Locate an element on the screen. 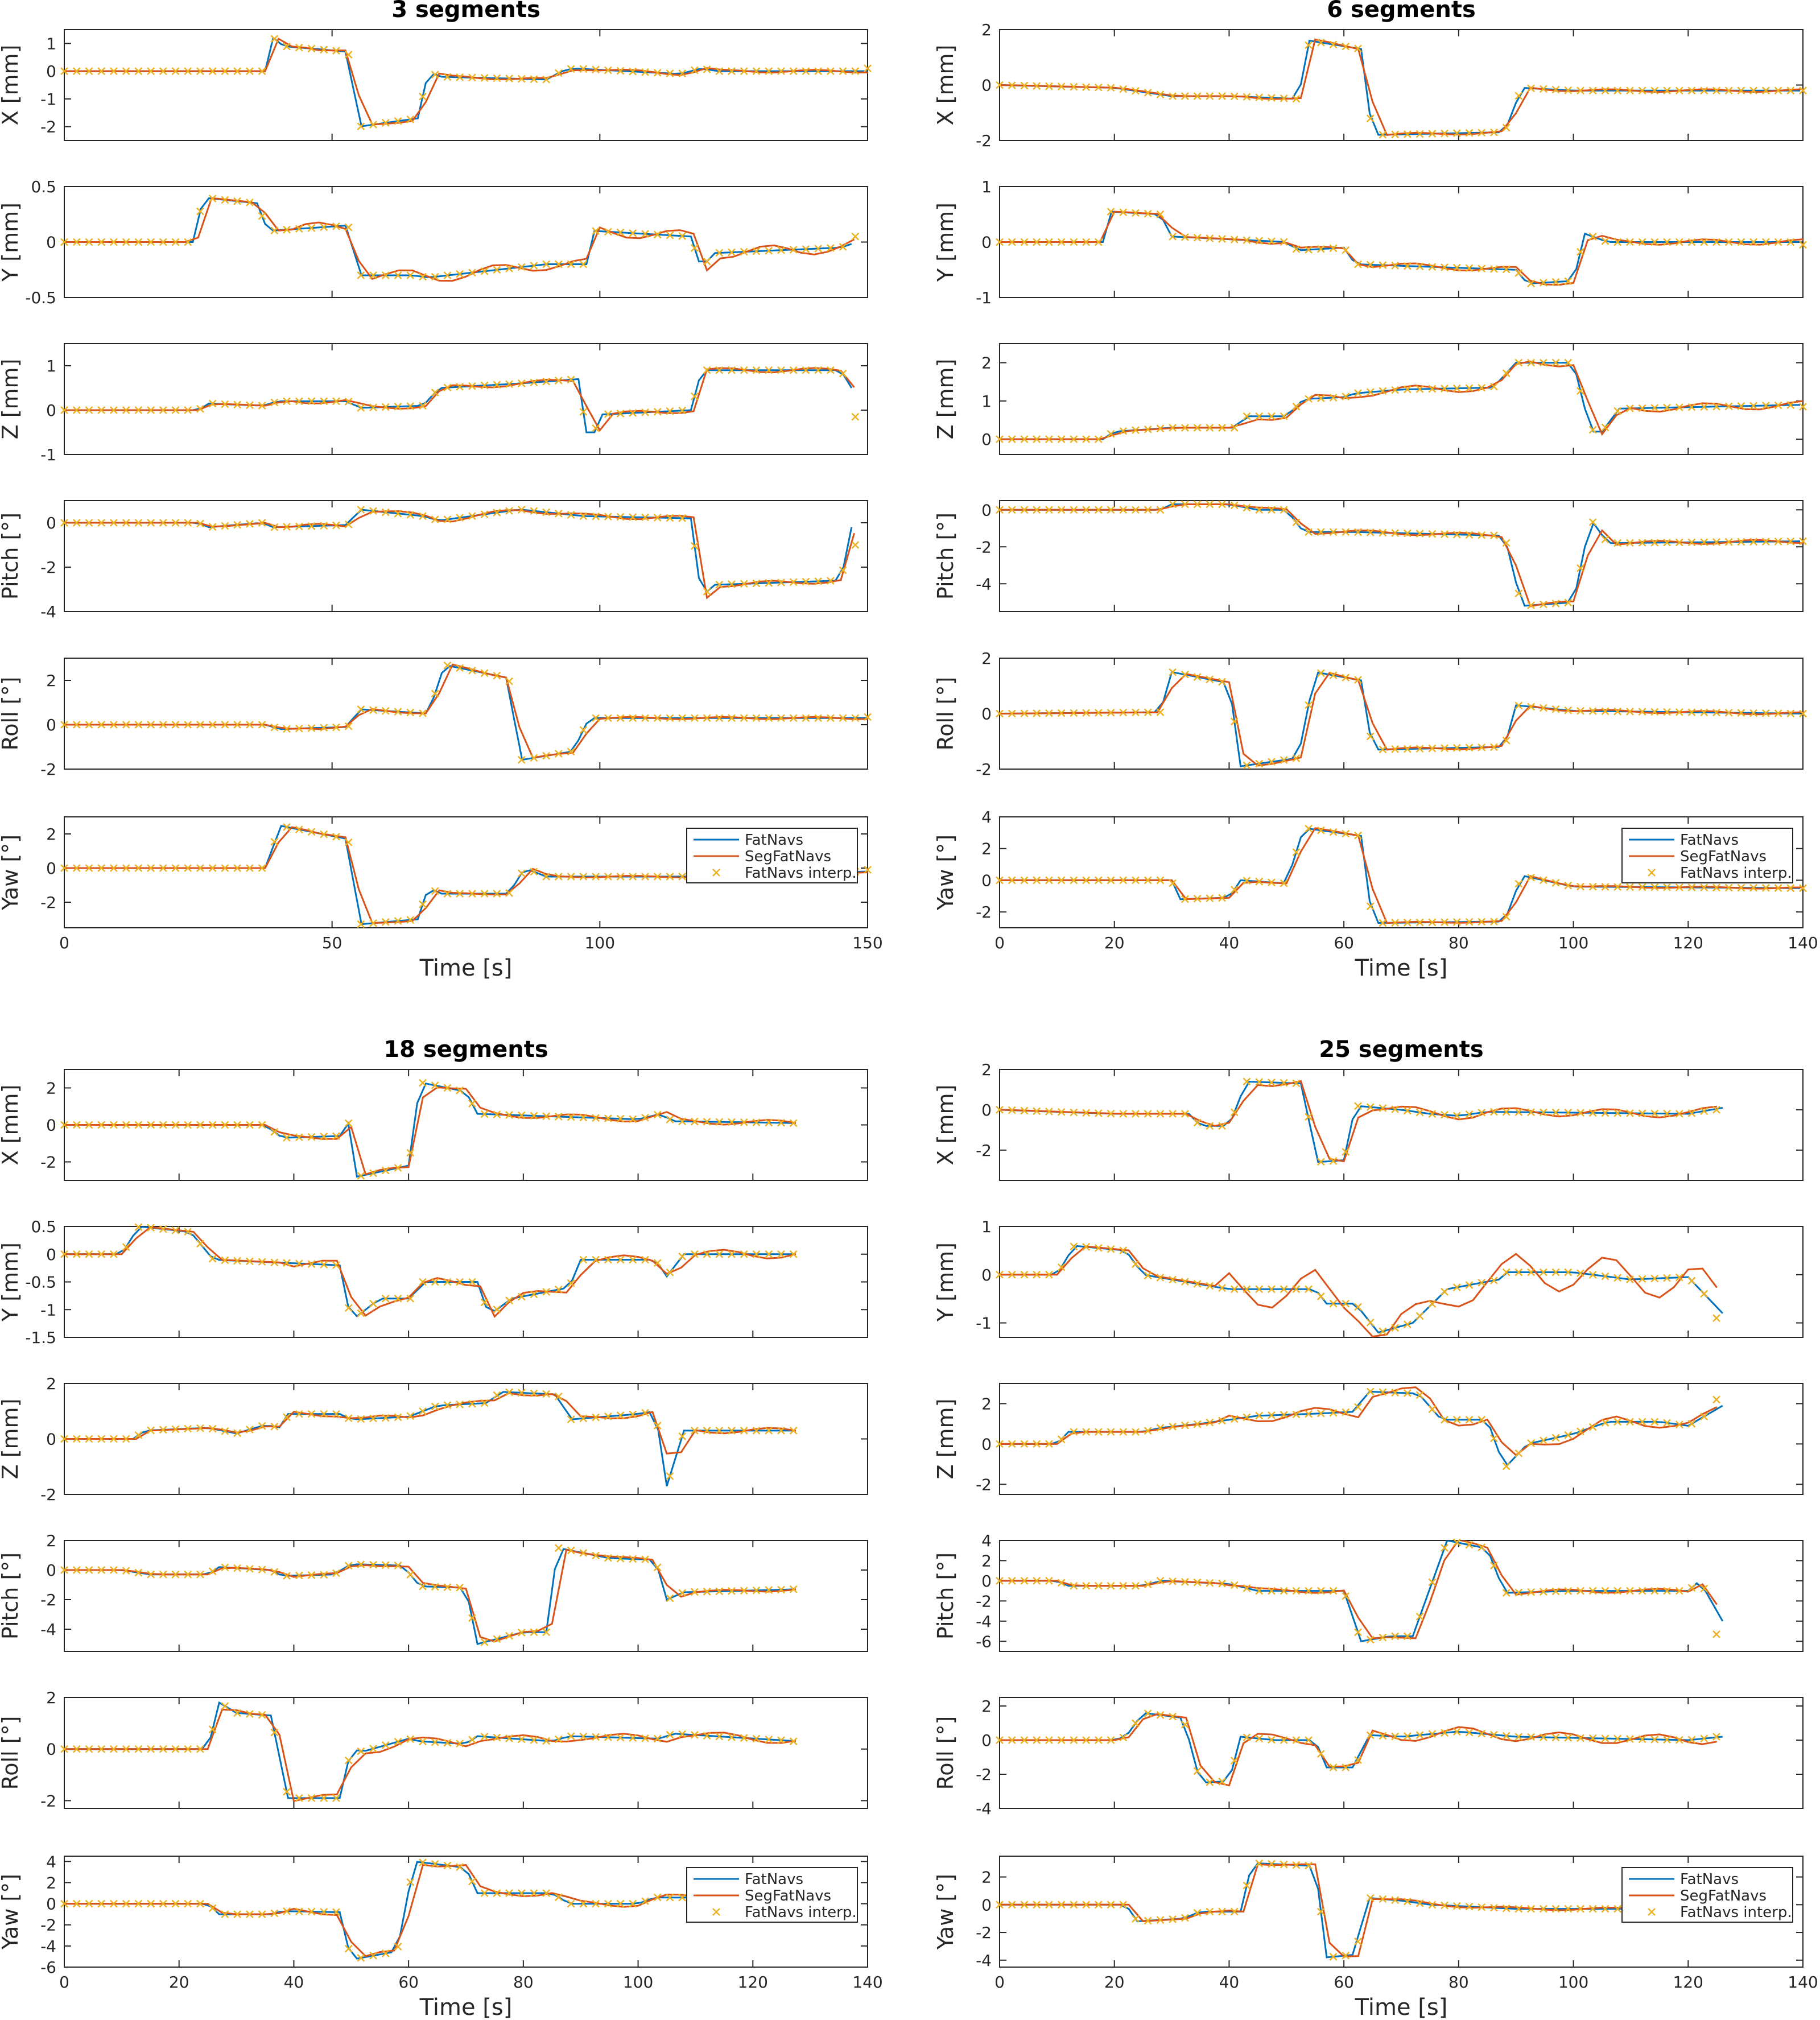 This screenshot has height=2020, width=1820. x-tick-label: 0 is located at coordinates (64, 1982).